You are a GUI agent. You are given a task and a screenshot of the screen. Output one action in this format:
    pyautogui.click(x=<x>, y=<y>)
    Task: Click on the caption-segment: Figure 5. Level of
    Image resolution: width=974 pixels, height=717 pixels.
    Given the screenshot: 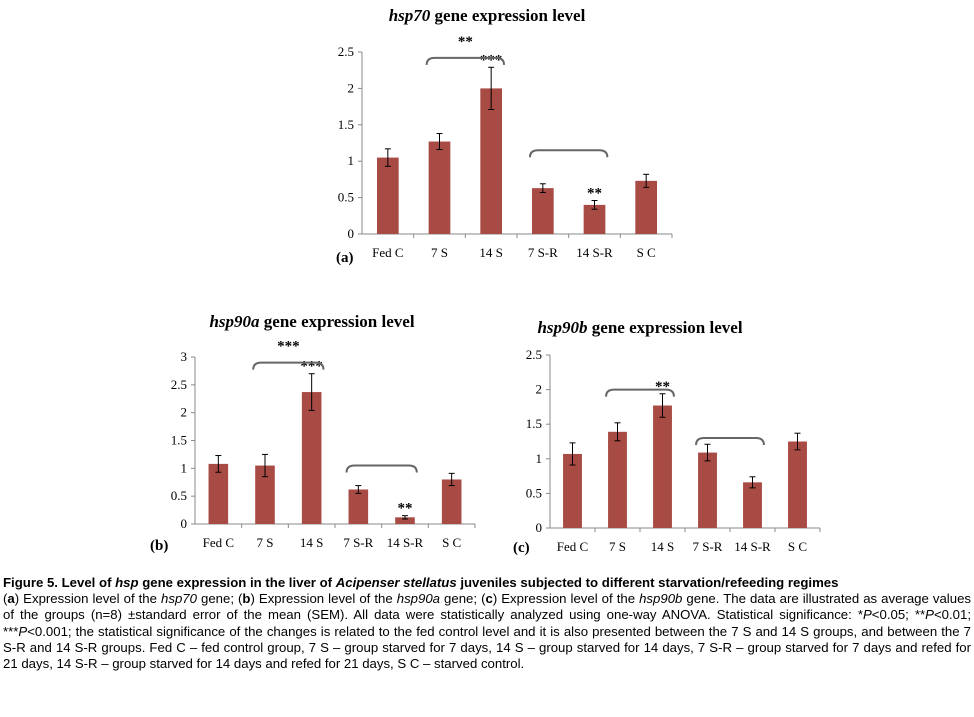 What is the action you would take?
    pyautogui.click(x=59, y=582)
    